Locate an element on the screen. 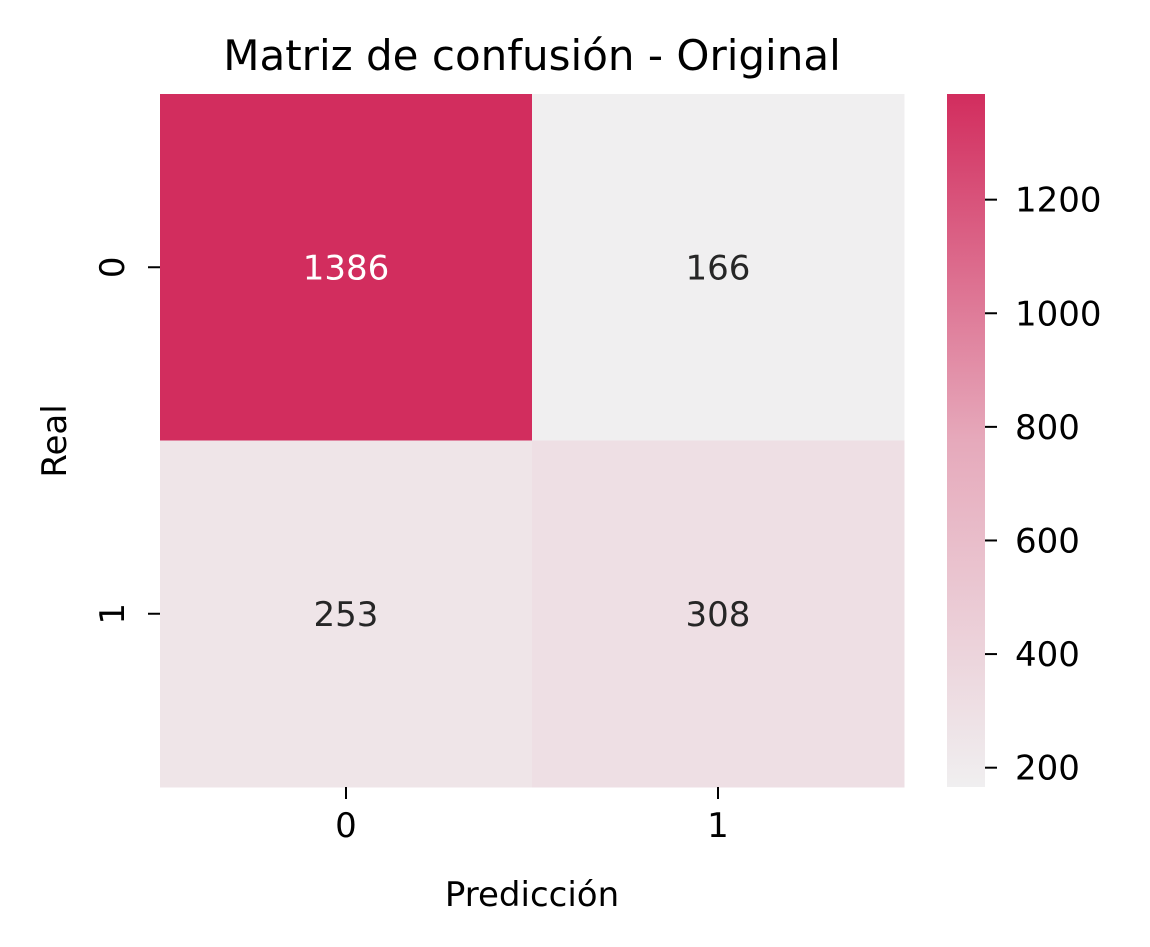  y-axis-label: Real is located at coordinates (55, 440).